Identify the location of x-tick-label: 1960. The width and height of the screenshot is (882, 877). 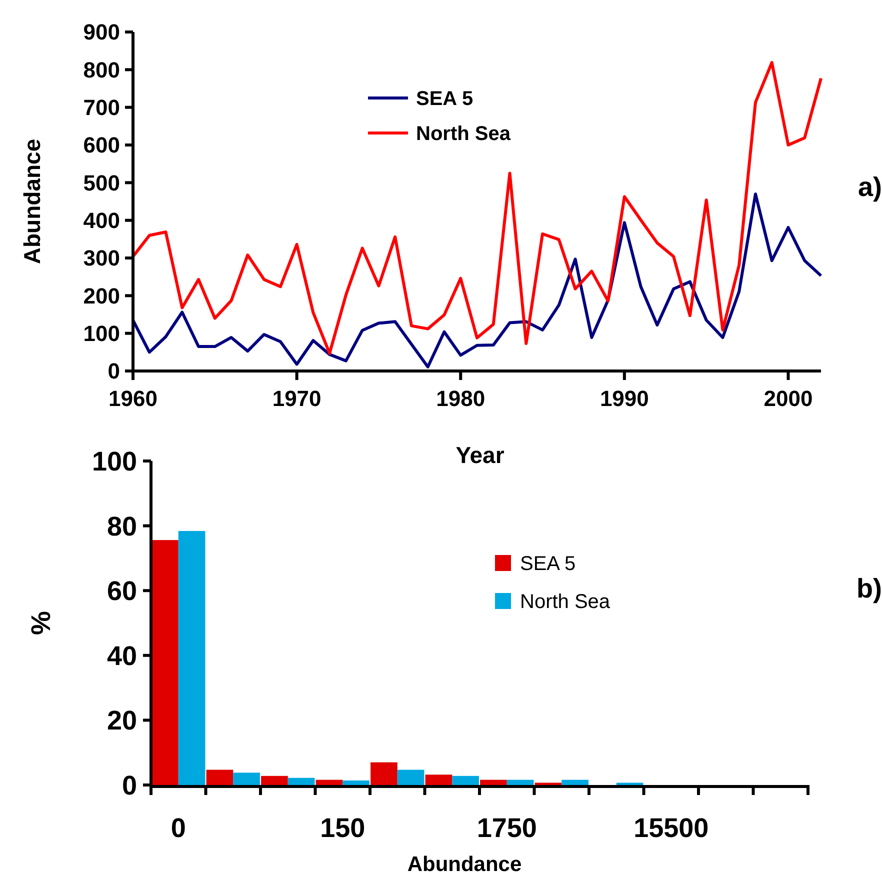
(133, 398).